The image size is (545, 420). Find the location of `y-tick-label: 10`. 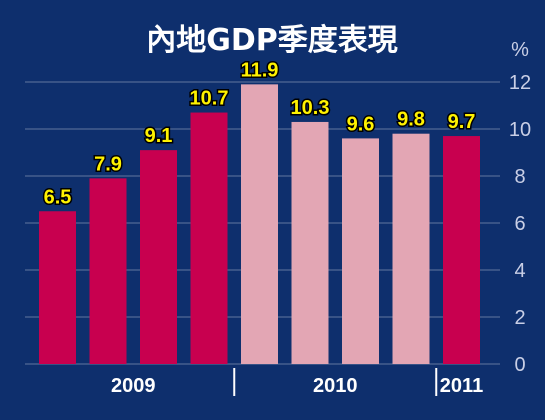

y-tick-label: 10 is located at coordinates (520, 130).